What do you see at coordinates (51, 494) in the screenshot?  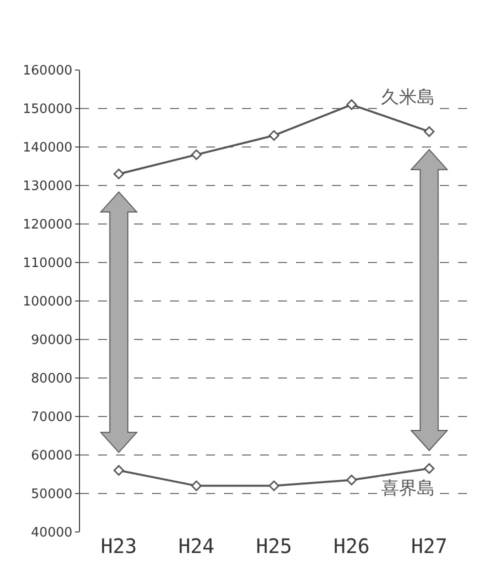 I see `y-tick-label: 50000` at bounding box center [51, 494].